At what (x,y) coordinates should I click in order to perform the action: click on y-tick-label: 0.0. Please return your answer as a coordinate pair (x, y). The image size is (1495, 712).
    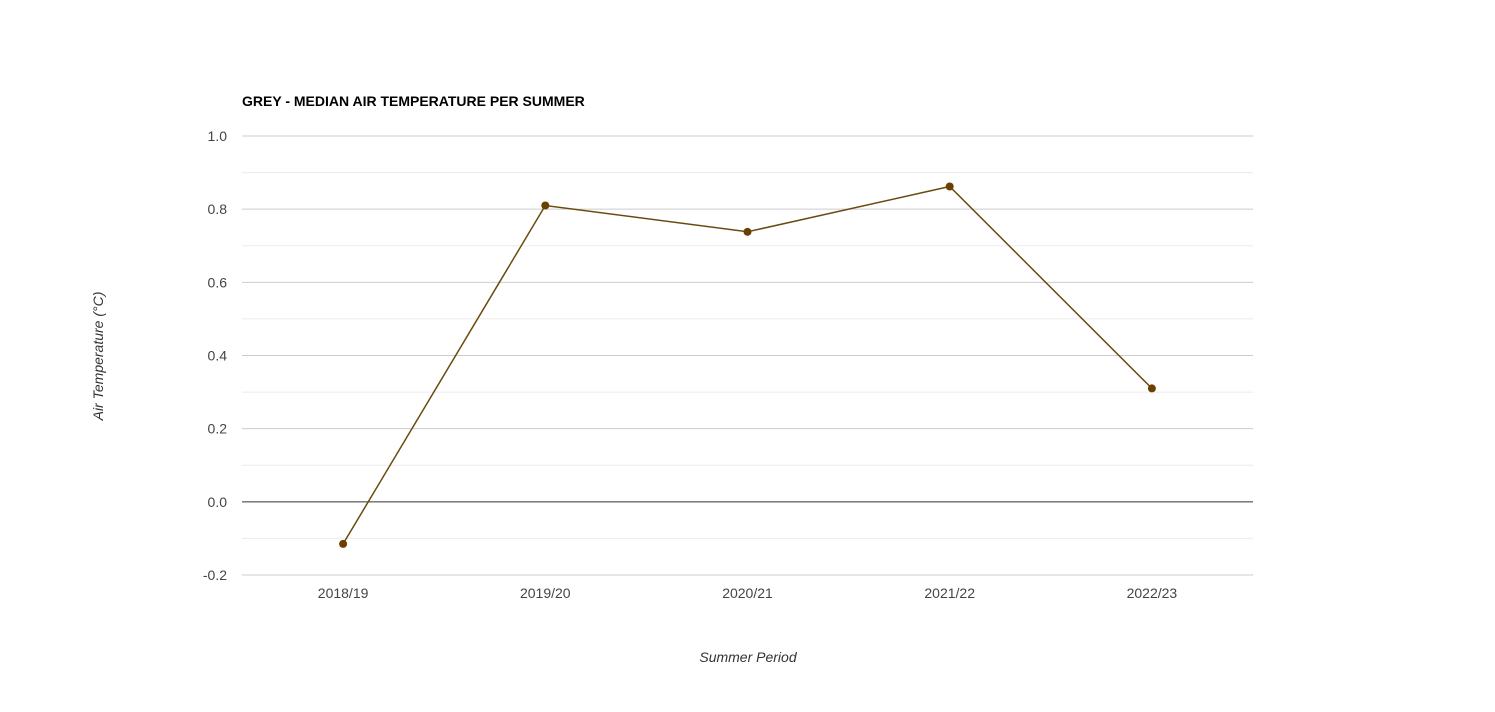
    Looking at the image, I should click on (218, 502).